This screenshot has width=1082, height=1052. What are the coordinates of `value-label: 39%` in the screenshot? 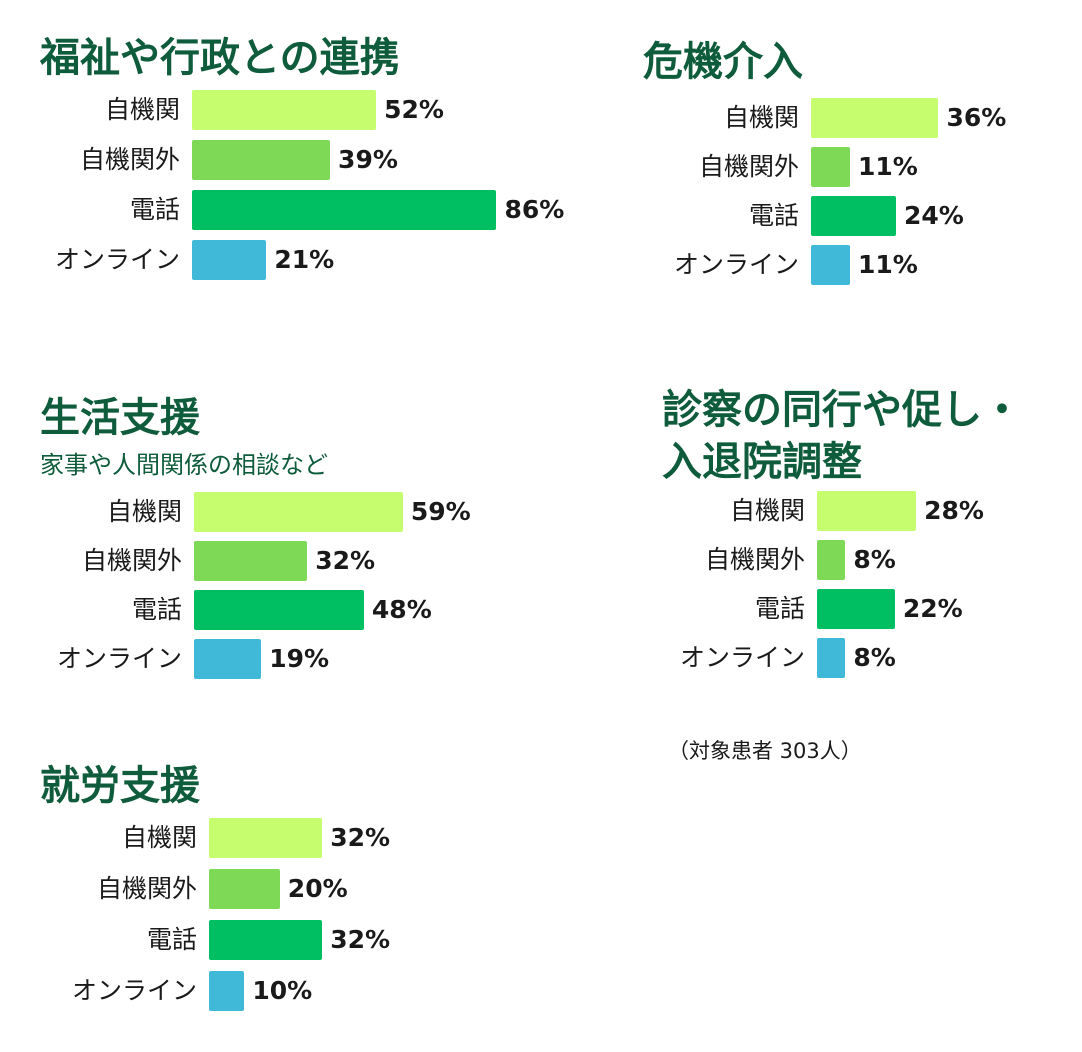 It's located at (368, 159).